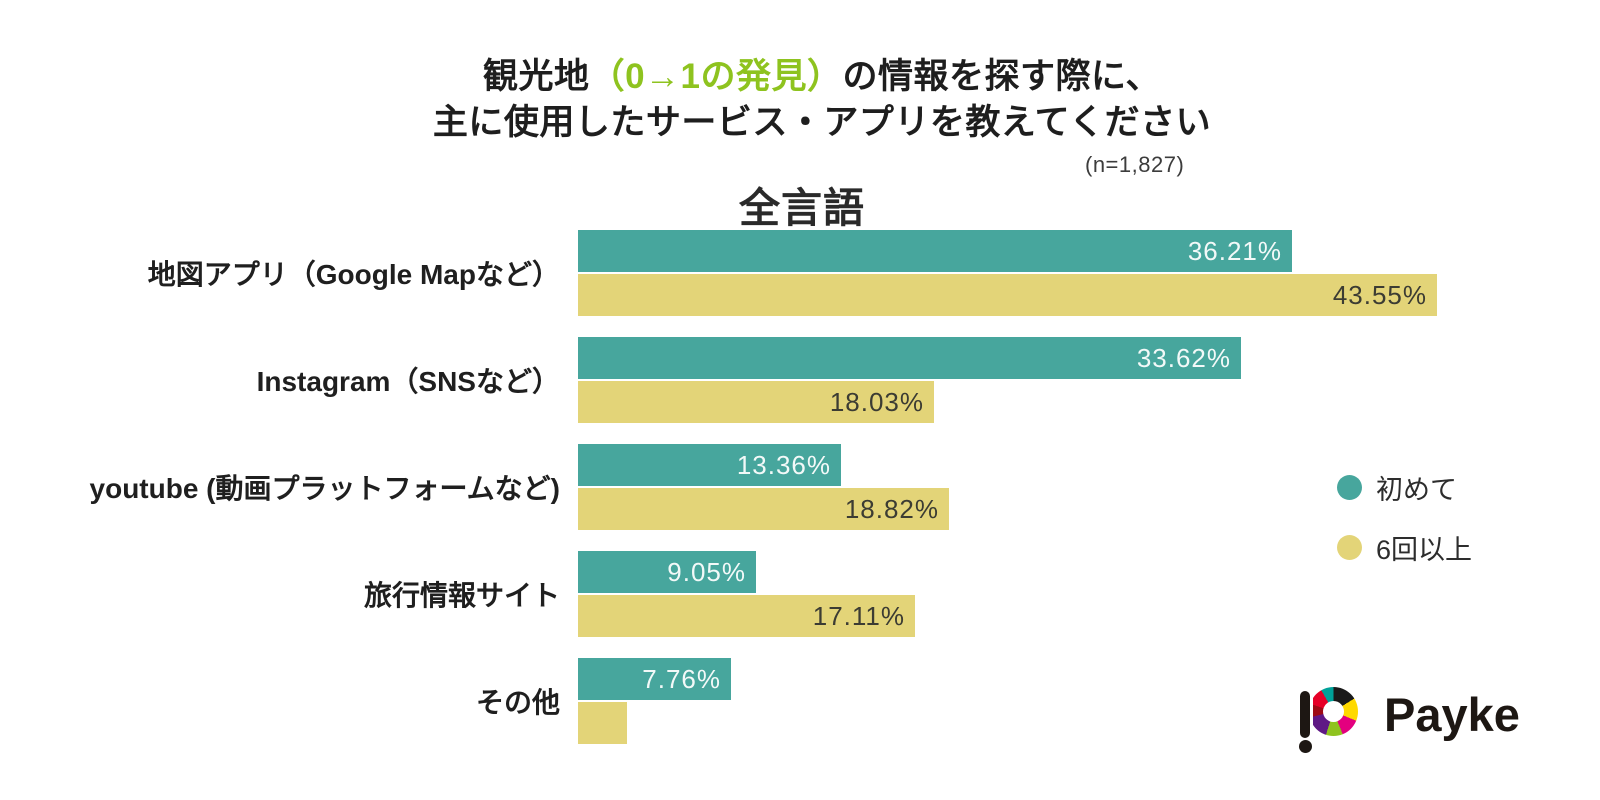  I want to click on chart-row: youtube (動画プラットフォームなど) 13.36% 18.82%, so click(800, 487).